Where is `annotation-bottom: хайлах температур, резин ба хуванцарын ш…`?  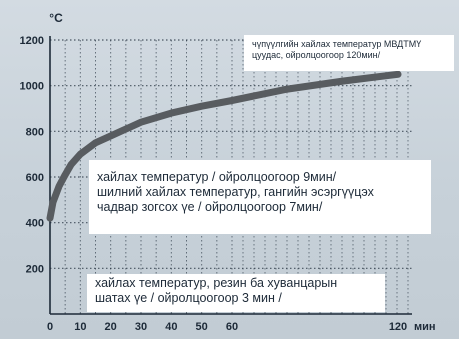 annotation-bottom: хайлах температур, резин ба хуванцарын ш… is located at coordinates (236, 293).